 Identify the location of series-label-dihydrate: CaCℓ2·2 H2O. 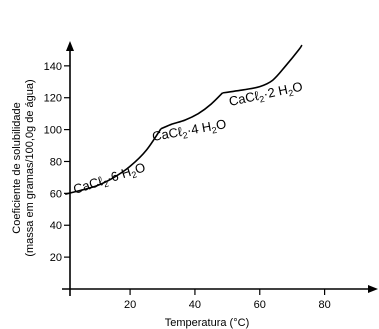
(266, 95).